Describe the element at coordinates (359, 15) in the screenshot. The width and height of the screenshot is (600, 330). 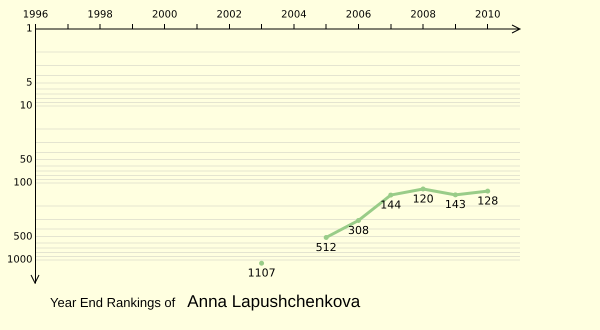
I see `x-tick-label: 2006` at that location.